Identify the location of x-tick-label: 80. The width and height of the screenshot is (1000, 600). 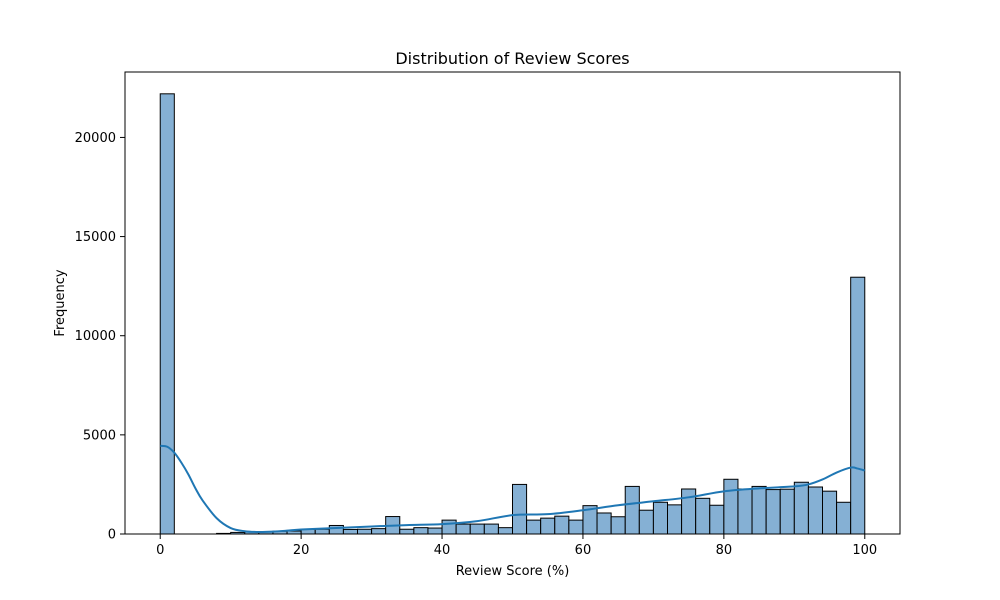
(724, 550).